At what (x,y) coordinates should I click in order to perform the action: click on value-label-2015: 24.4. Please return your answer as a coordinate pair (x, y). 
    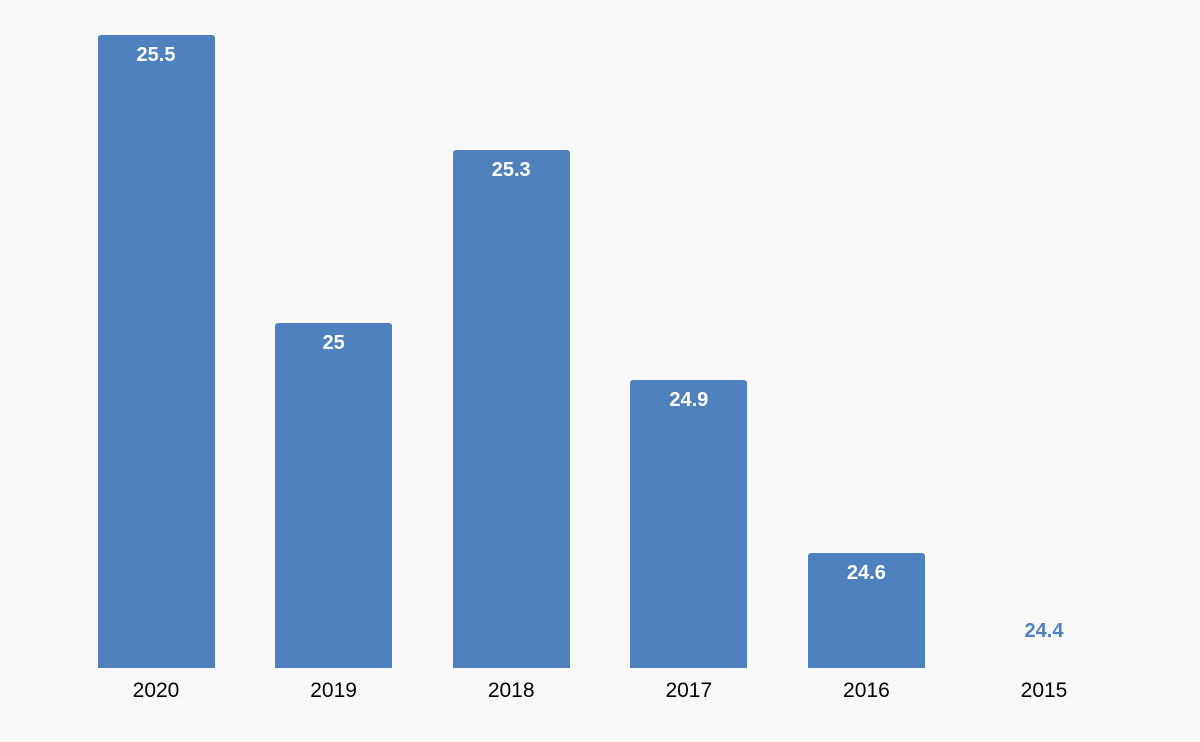
    Looking at the image, I should click on (1044, 631).